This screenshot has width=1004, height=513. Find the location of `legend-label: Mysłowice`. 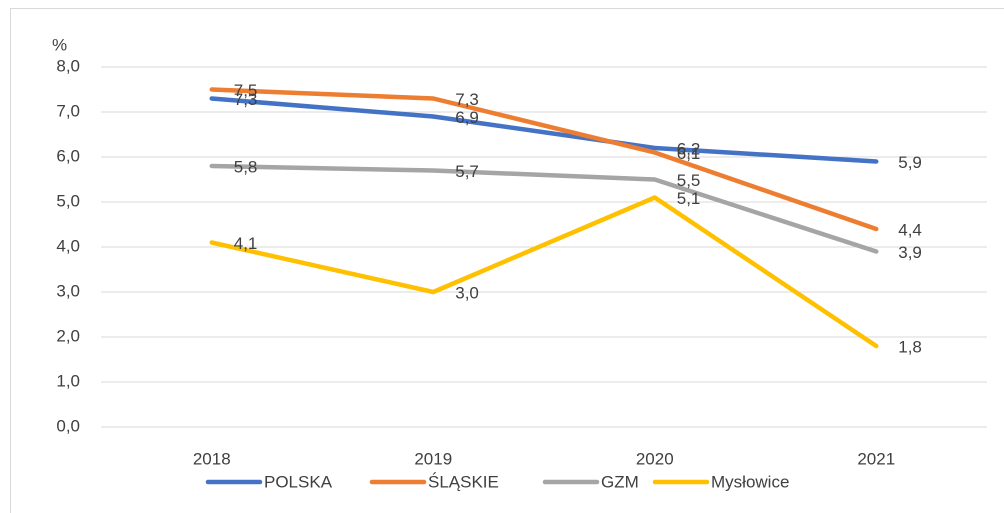

legend-label: Mysłowice is located at coordinates (750, 481).